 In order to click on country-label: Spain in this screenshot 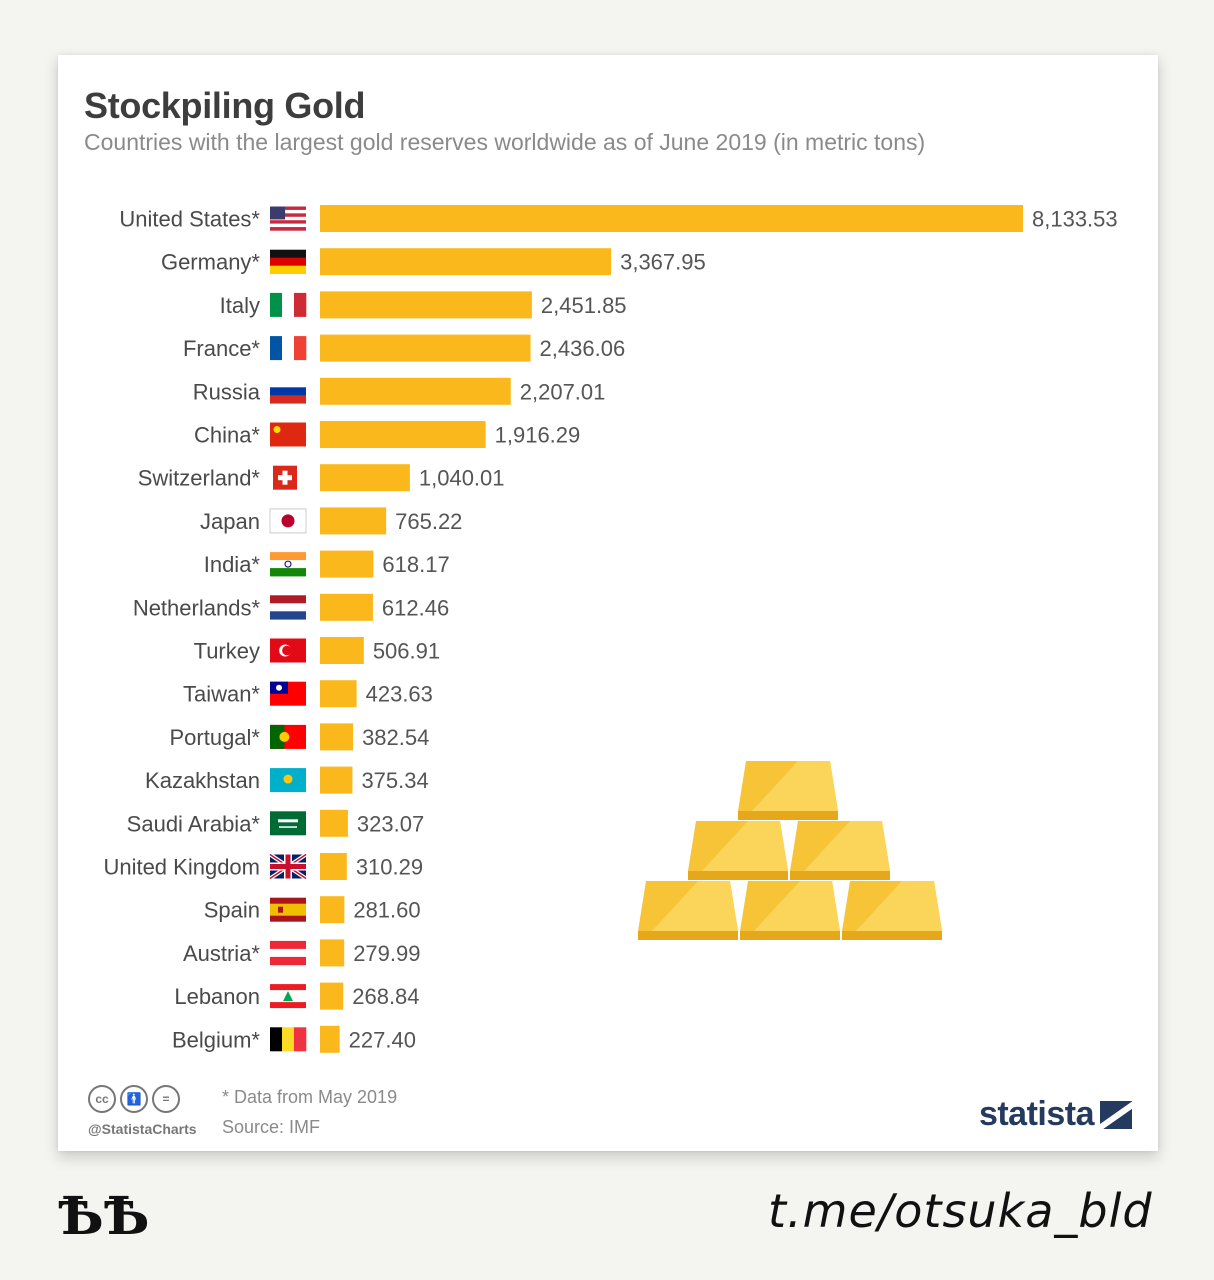, I will do `click(232, 910)`.